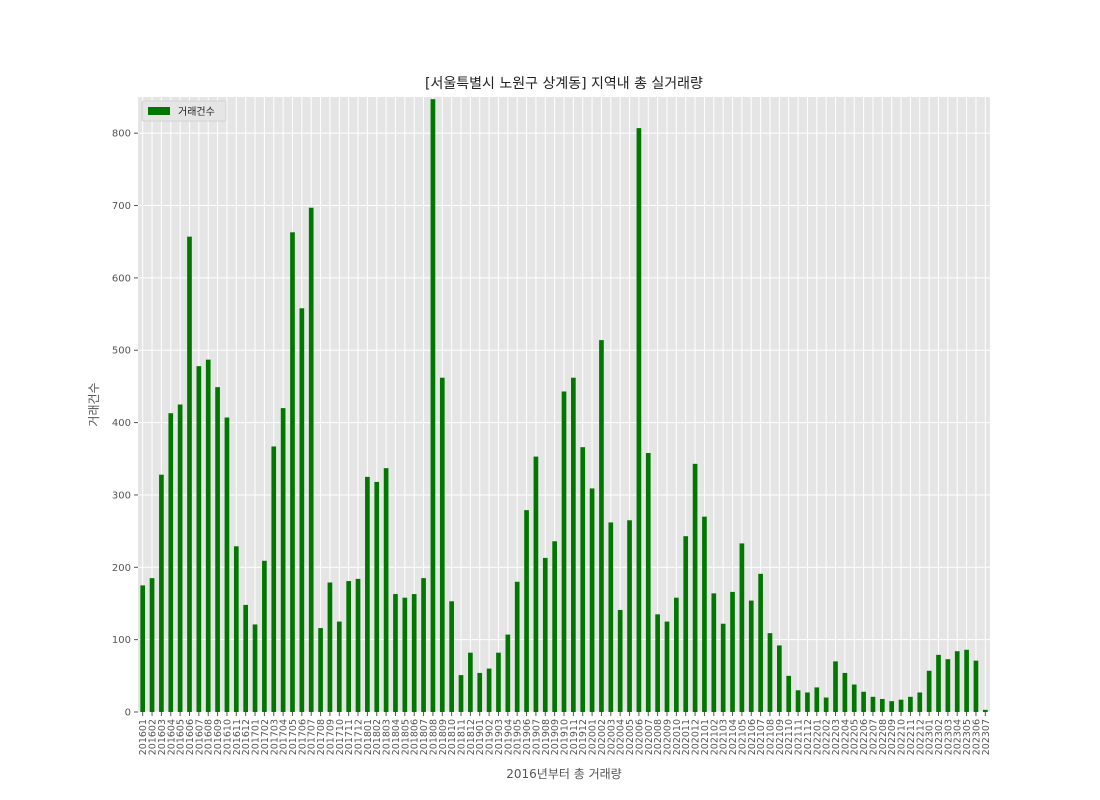 The width and height of the screenshot is (1100, 800). I want to click on x-tick-label: 202210, so click(902, 737).